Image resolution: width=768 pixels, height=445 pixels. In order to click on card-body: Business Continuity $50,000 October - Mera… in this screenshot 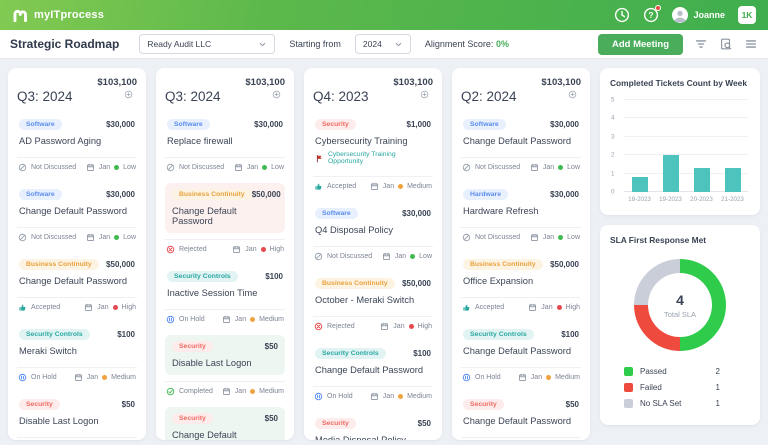, I will do `click(373, 291)`.